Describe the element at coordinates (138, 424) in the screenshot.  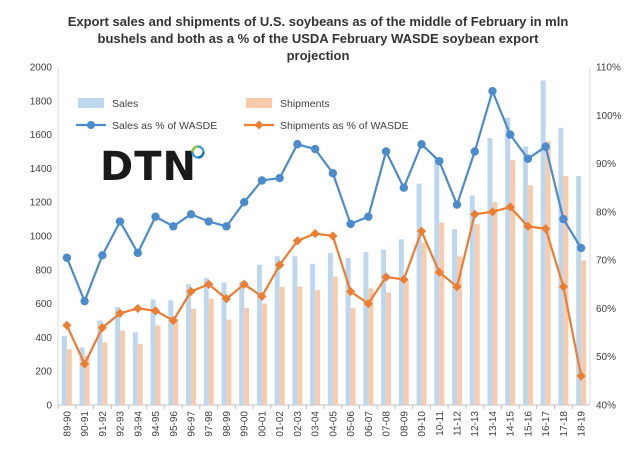
I see `x-axis-tick-label: 93-94` at that location.